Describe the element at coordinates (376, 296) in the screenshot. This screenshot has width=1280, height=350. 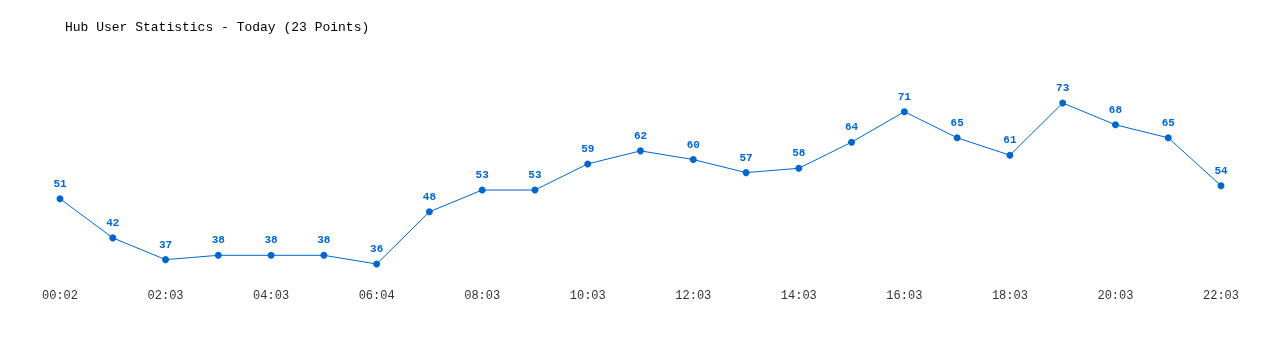
I see `x-tick-label: 06:04` at that location.